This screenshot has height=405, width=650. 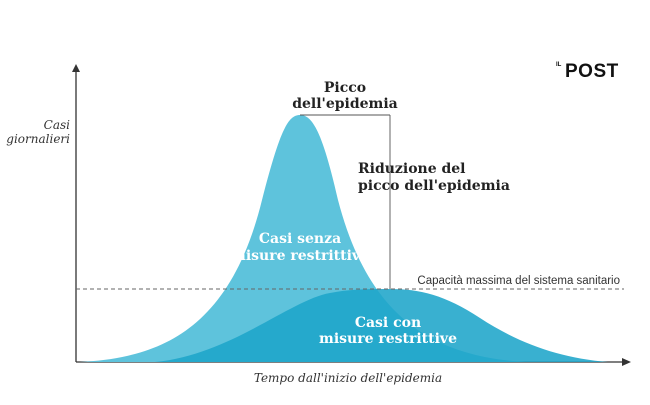 What do you see at coordinates (345, 88) in the screenshot?
I see `peak-label-line1: Picco` at bounding box center [345, 88].